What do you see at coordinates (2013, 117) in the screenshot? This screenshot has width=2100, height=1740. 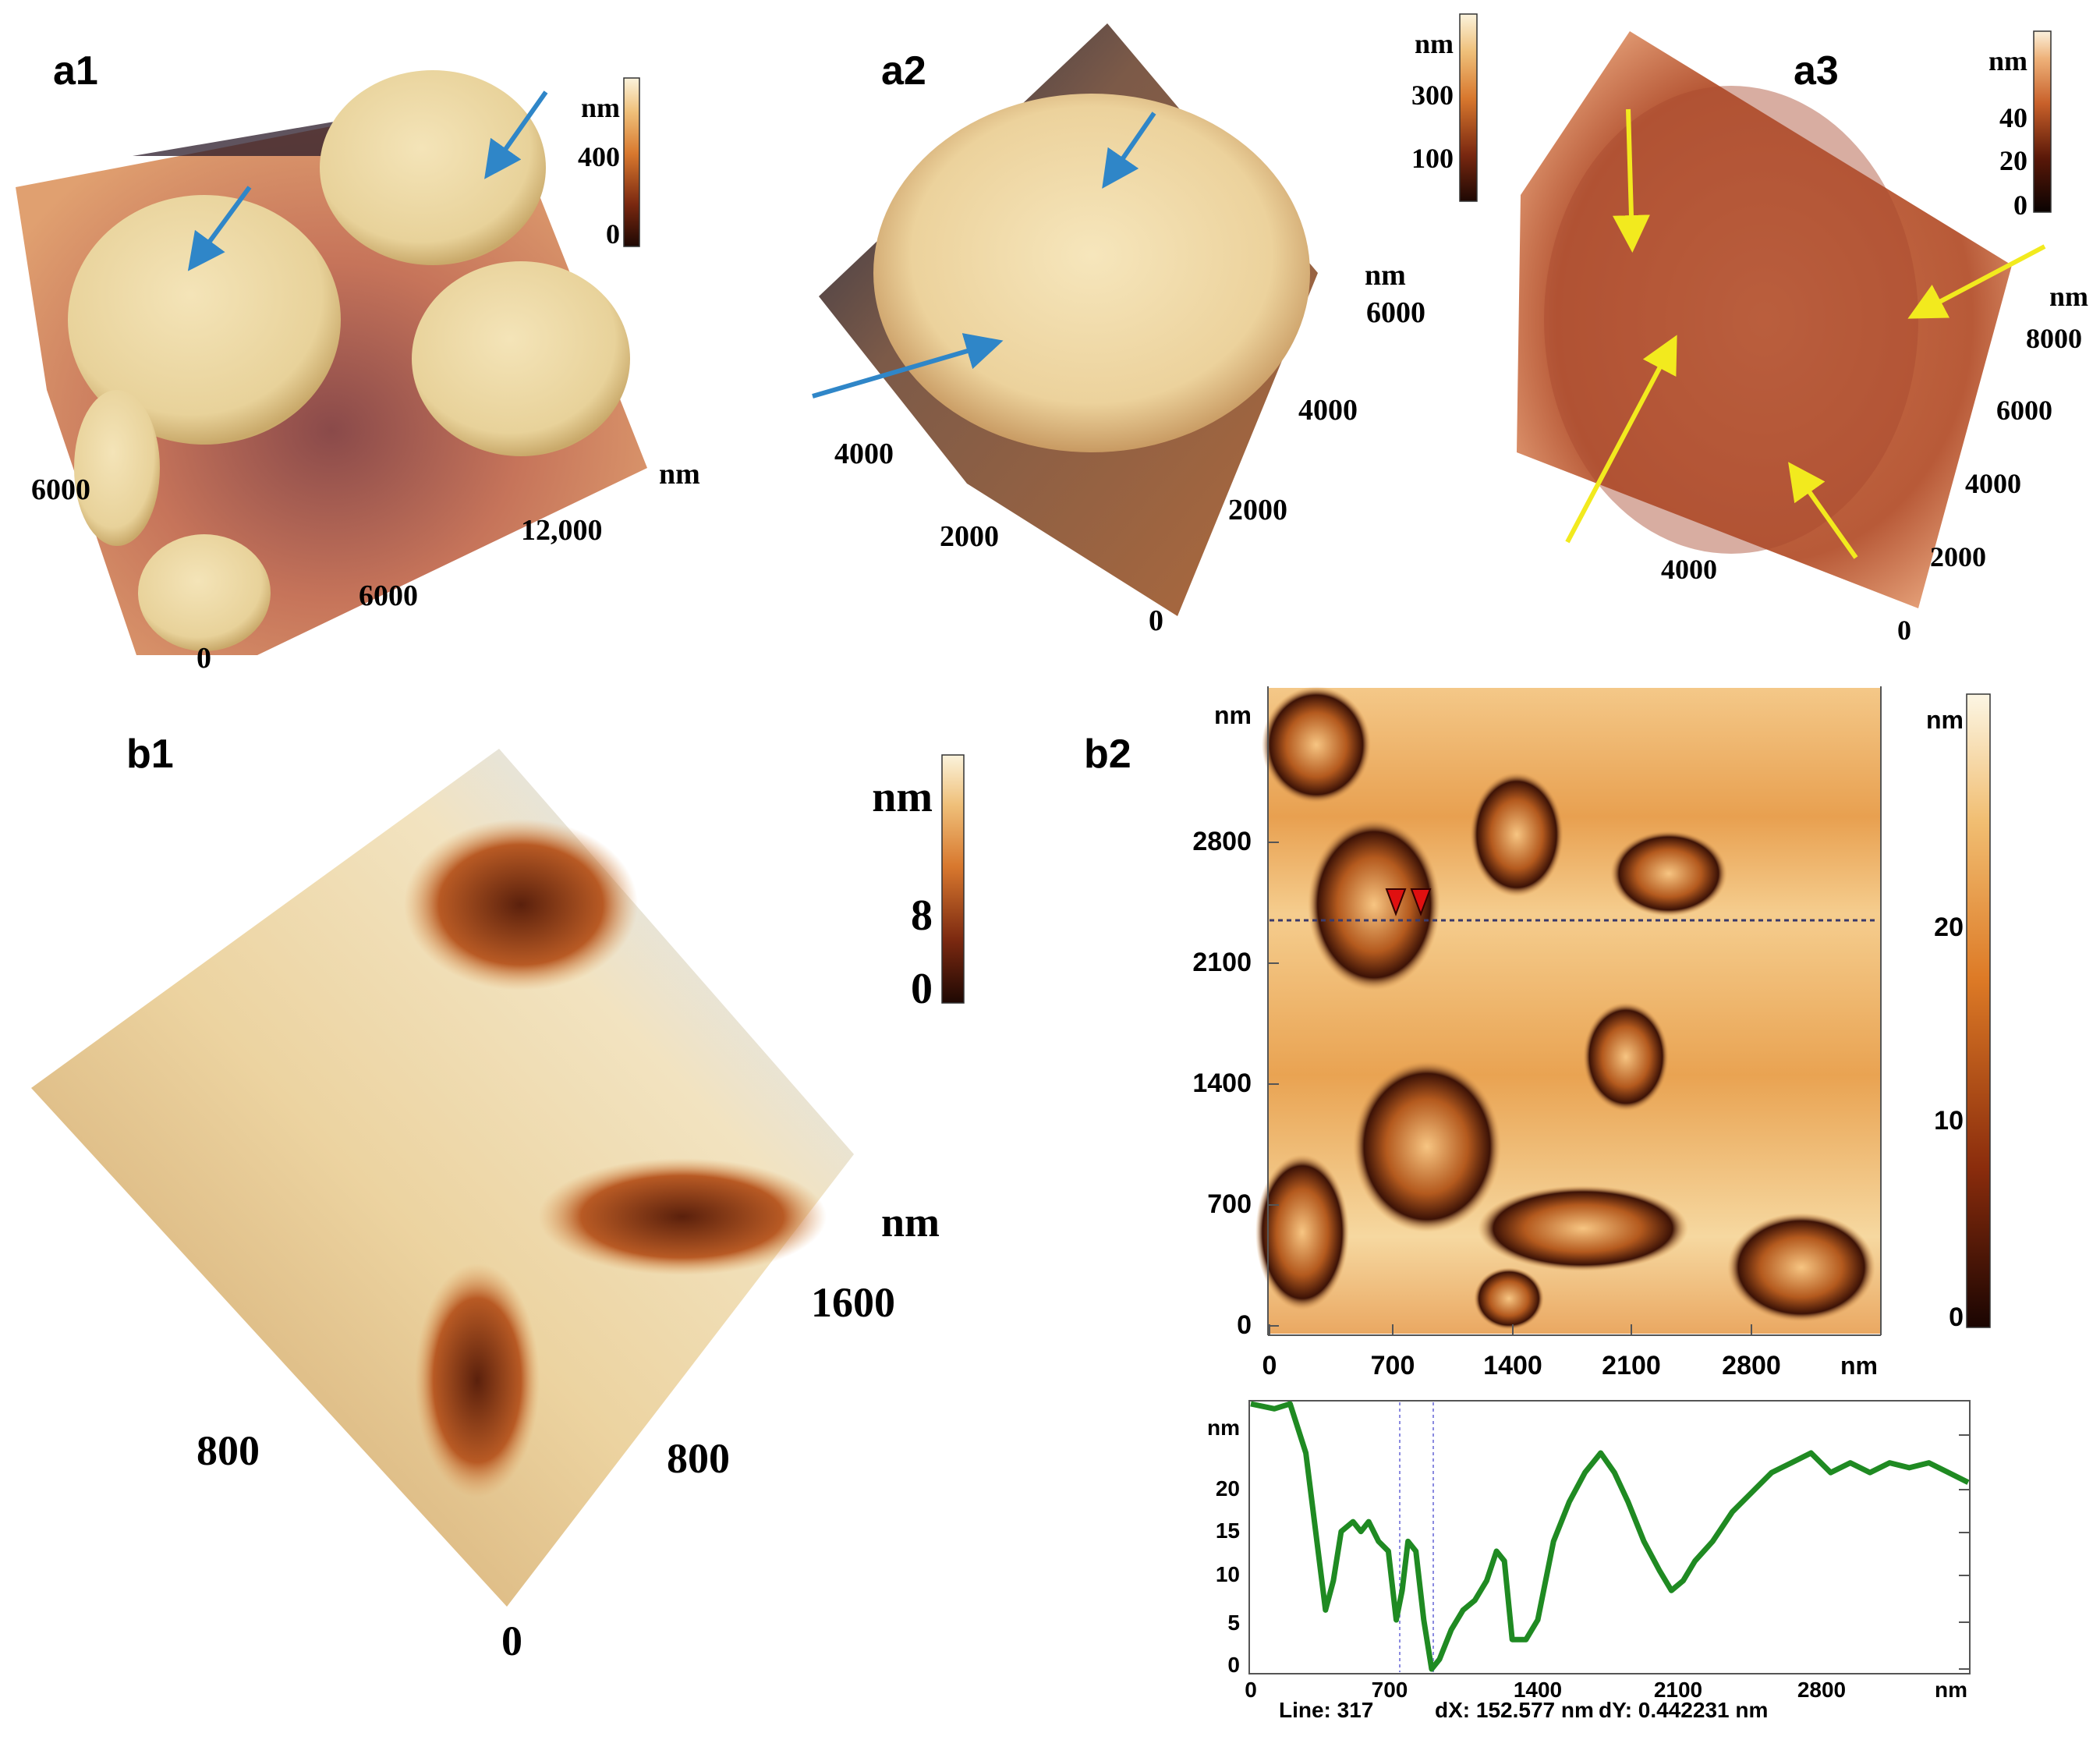 I see `a3-colorbar-tick: 40` at bounding box center [2013, 117].